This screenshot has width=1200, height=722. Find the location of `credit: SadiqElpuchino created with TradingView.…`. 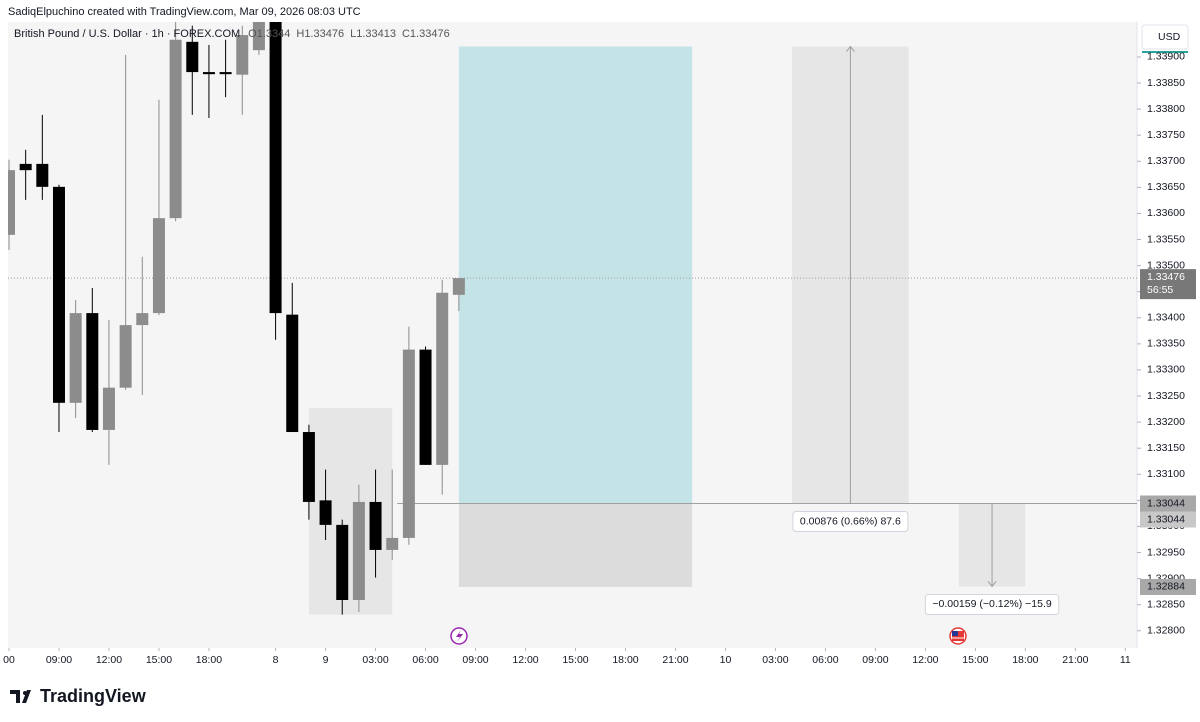

credit: SadiqElpuchino created with TradingView.… is located at coordinates (184, 12).